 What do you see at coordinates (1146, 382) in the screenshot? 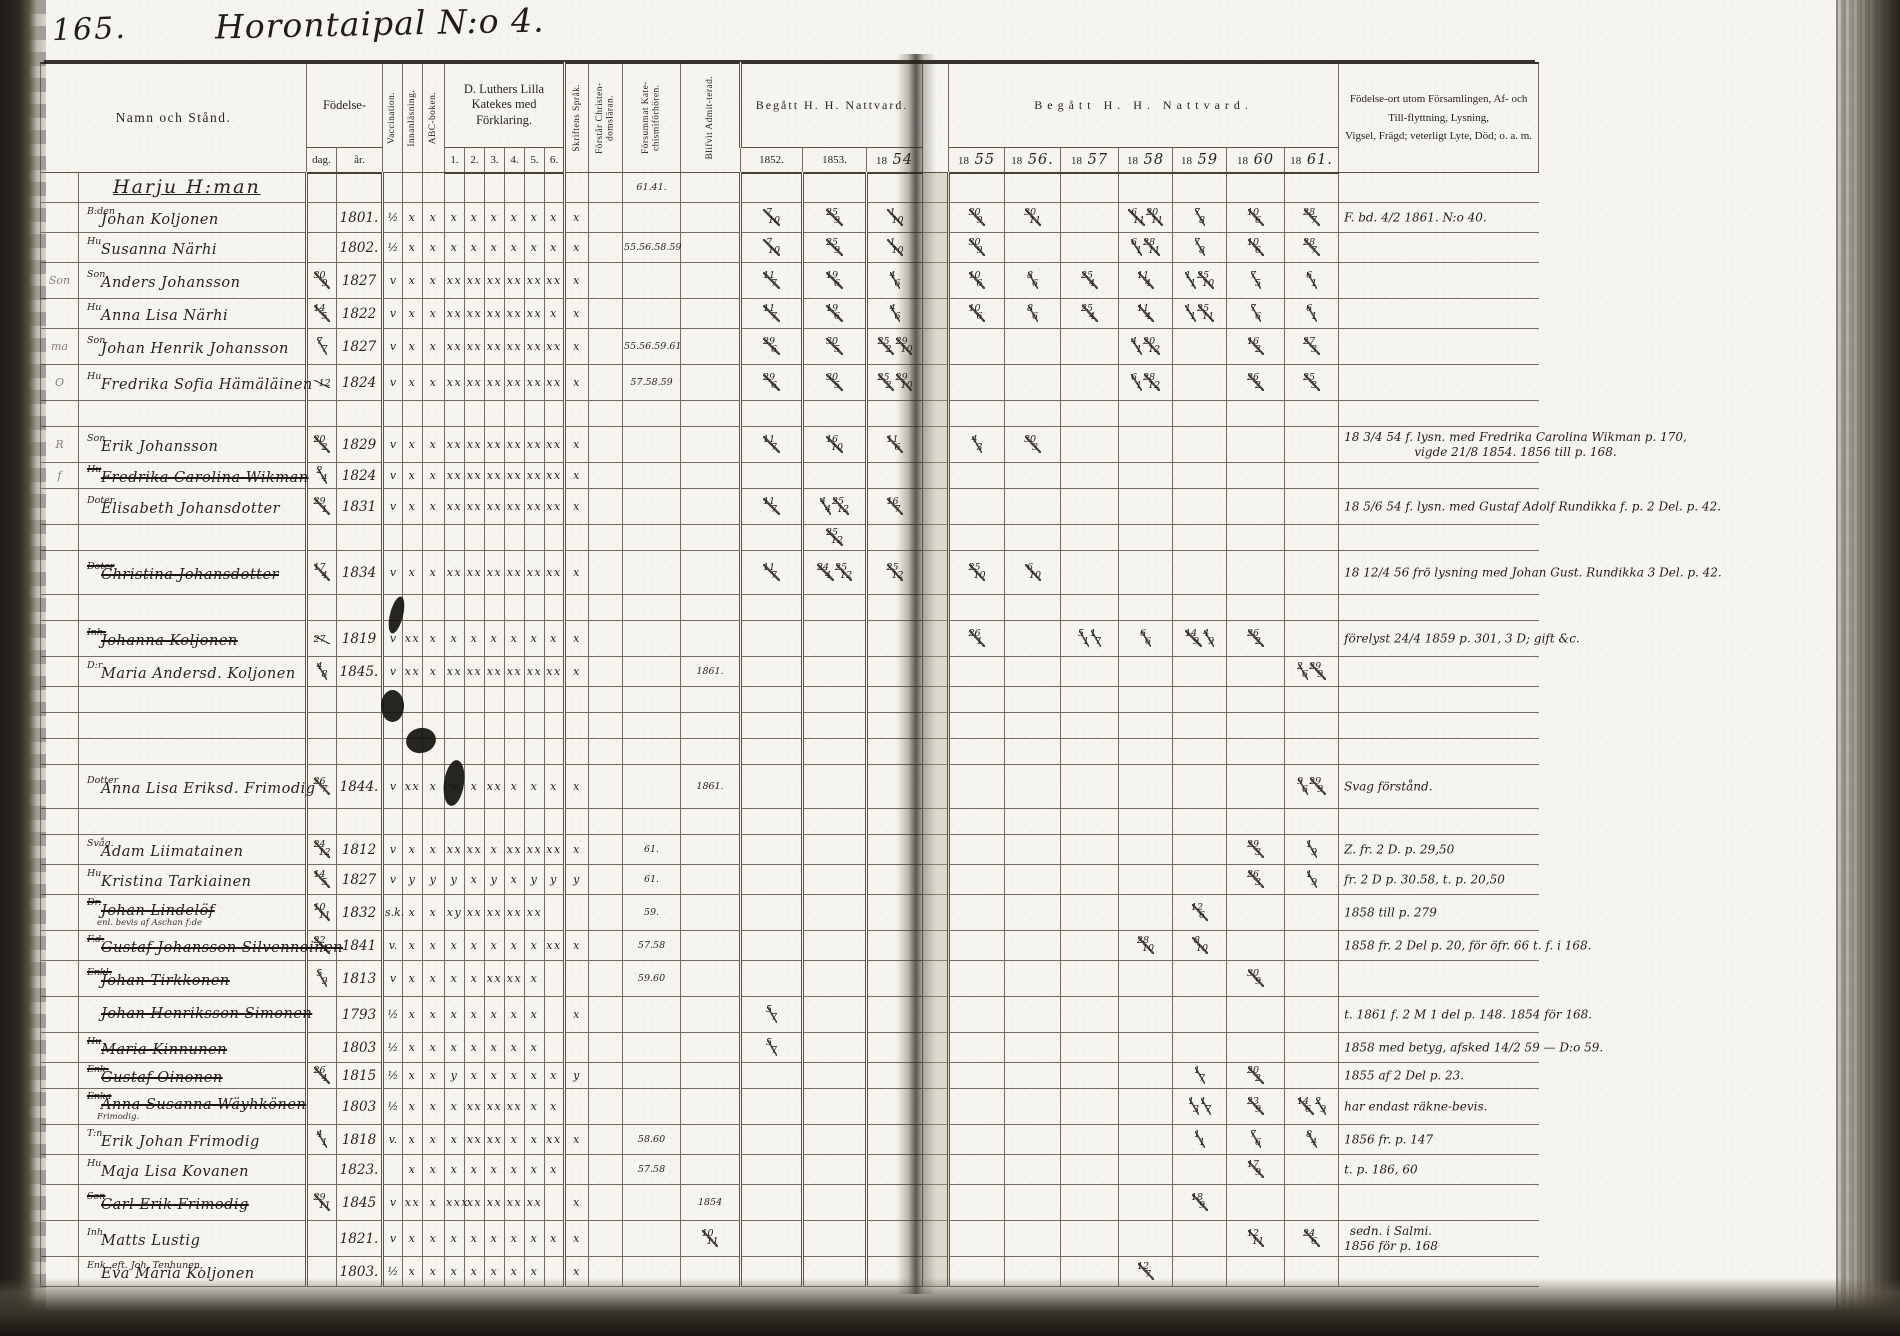
I see `communion-date-cell: 6 1 28 12` at bounding box center [1146, 382].